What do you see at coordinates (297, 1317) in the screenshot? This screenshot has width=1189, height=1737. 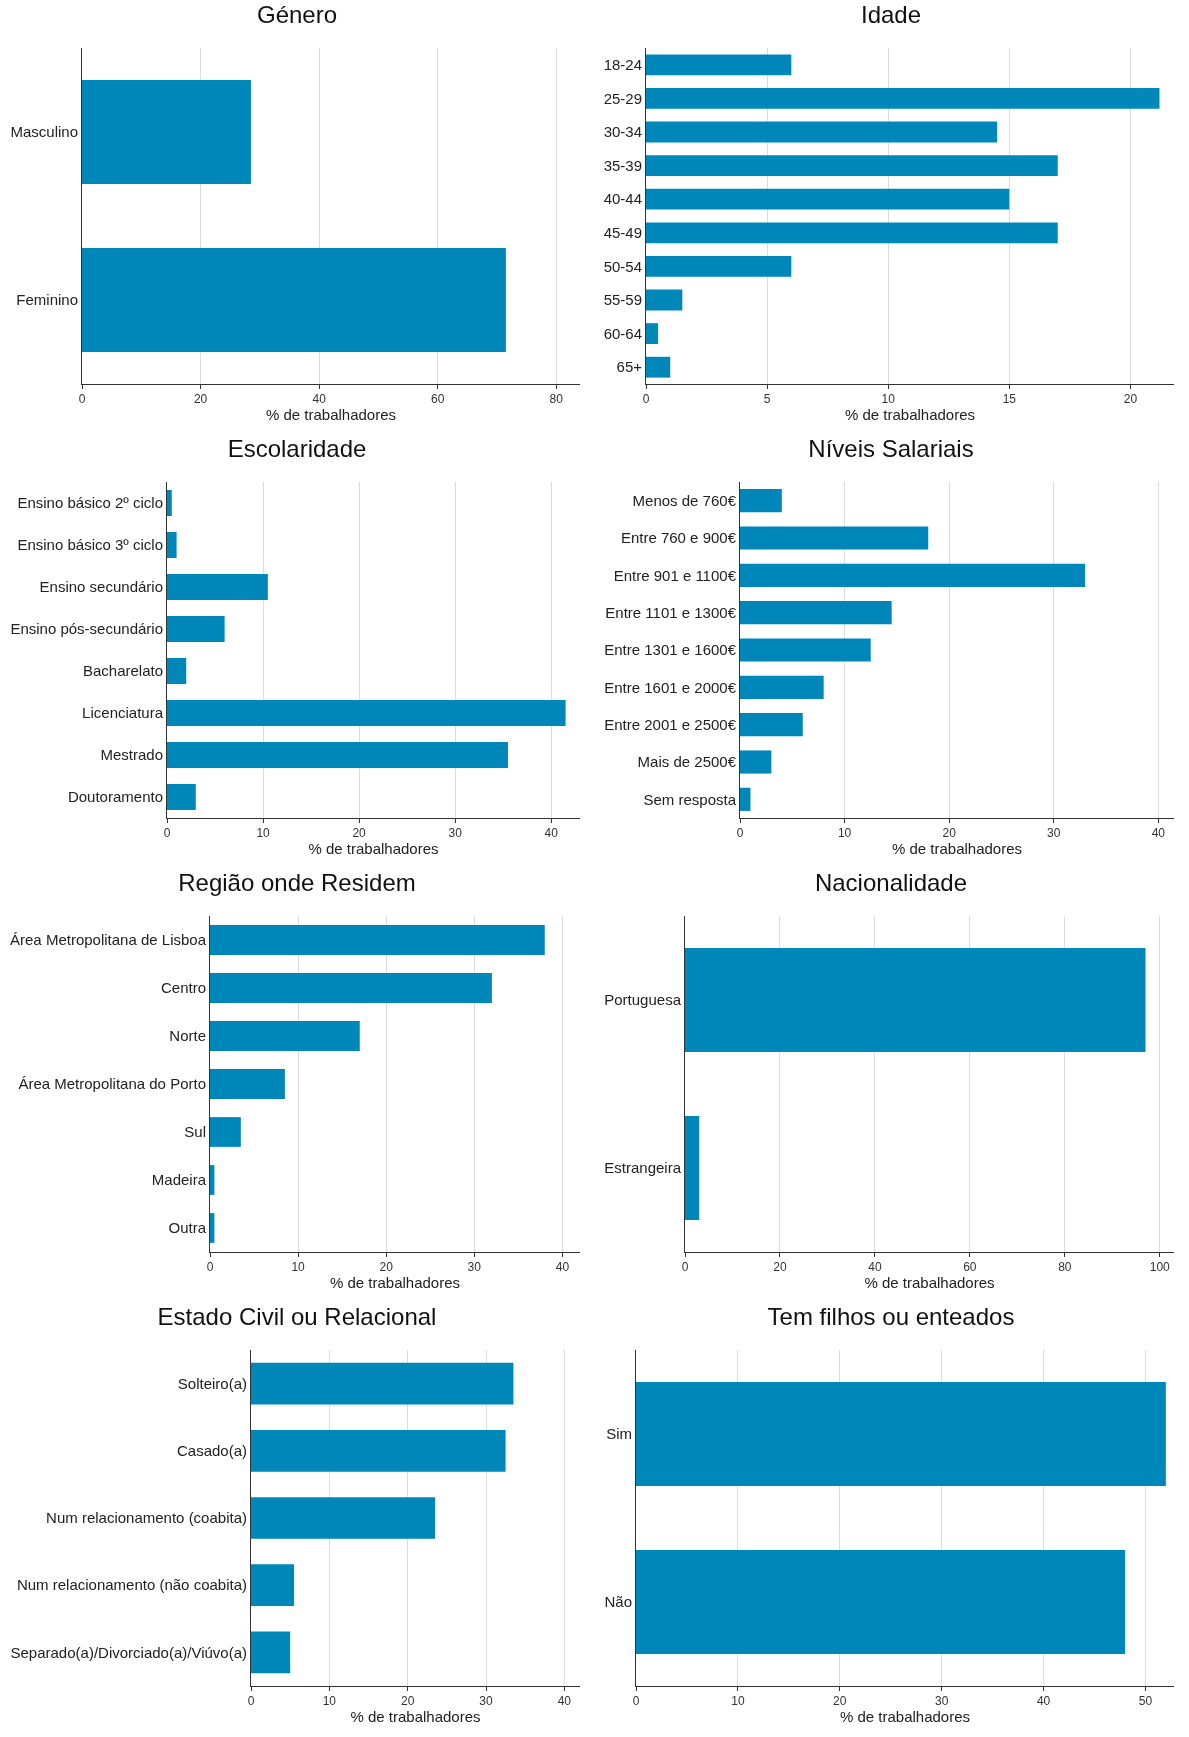 I see `chart-title: Estado Civil ou Relacional` at bounding box center [297, 1317].